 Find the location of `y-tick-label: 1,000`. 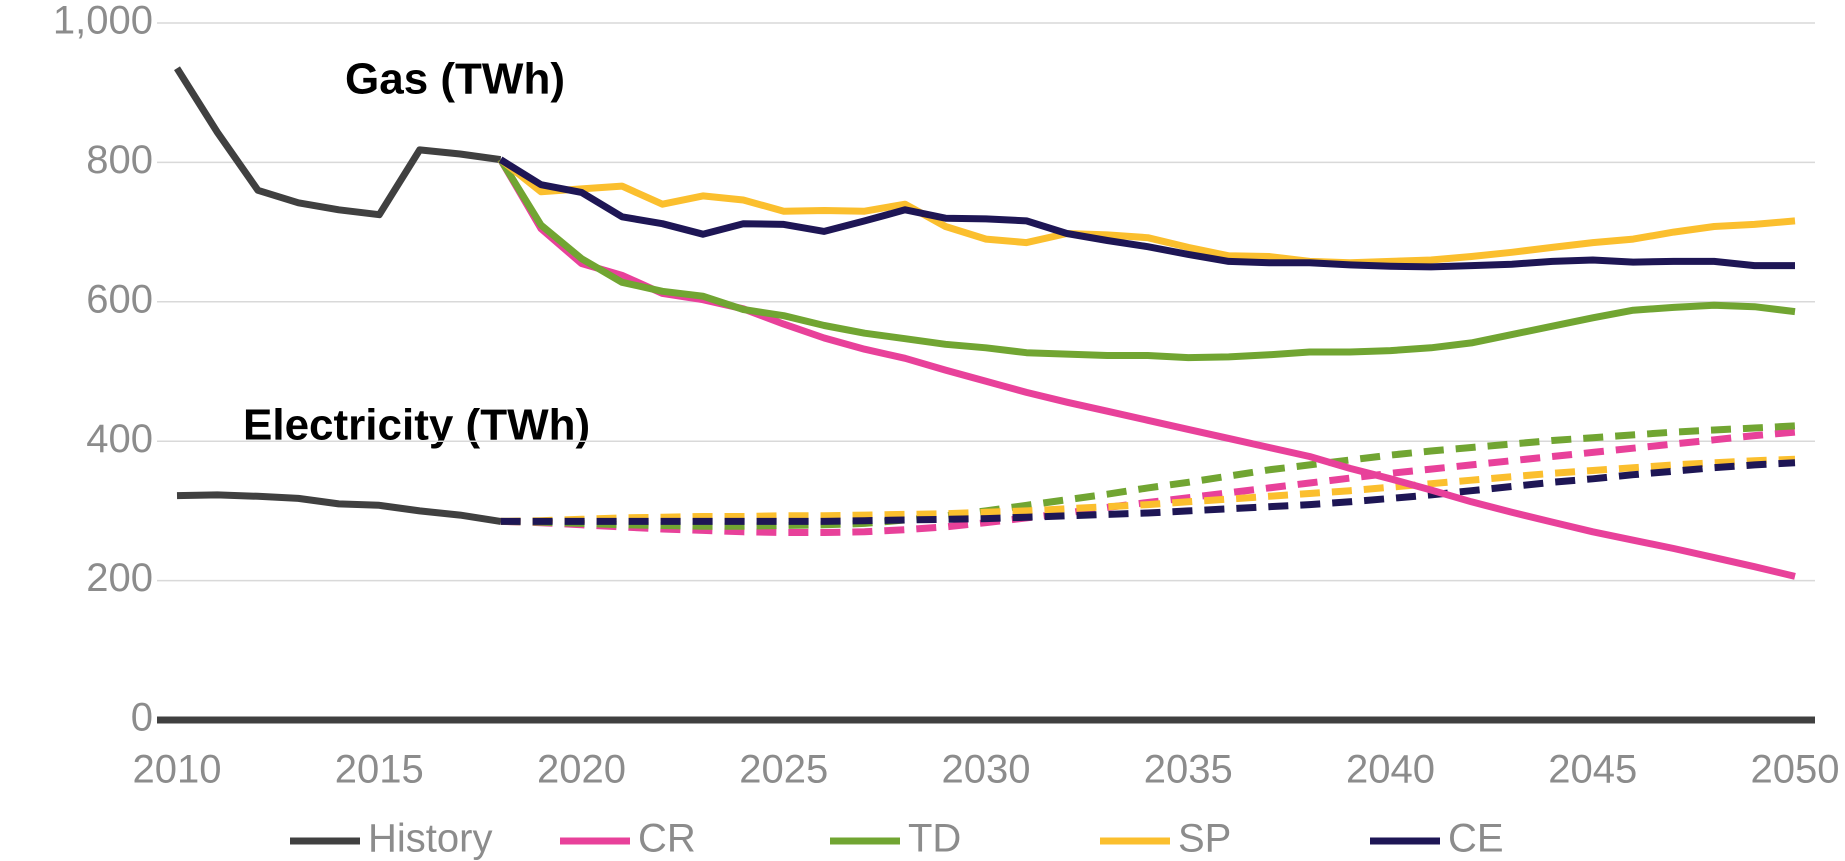

y-tick-label: 1,000 is located at coordinates (103, 21).